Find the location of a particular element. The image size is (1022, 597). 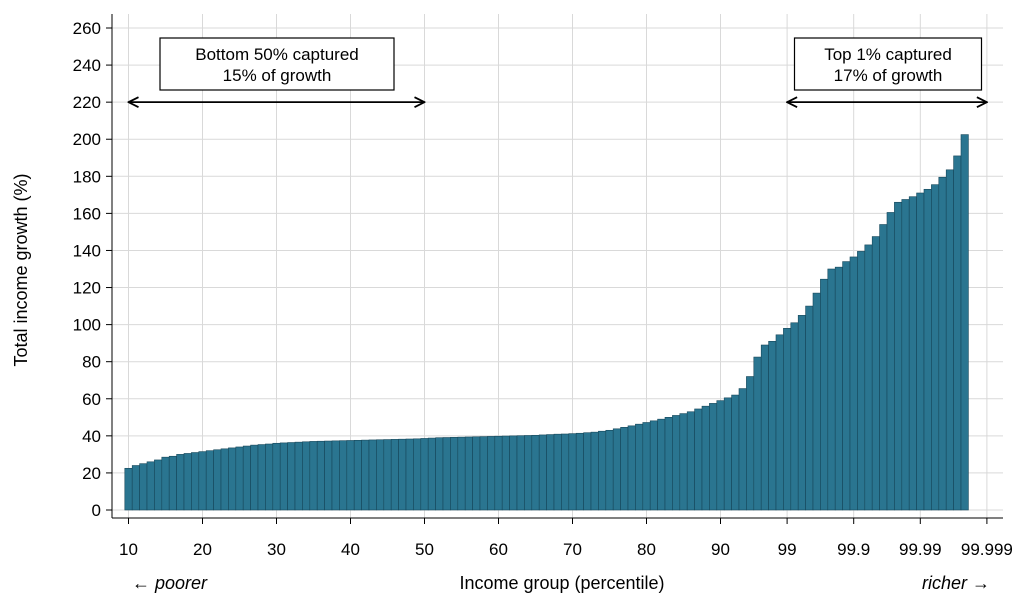

y-tick-label: 80 is located at coordinates (91, 362).